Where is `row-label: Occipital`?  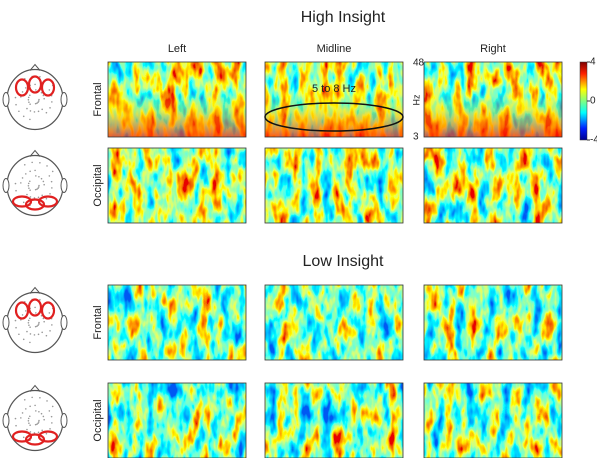
row-label: Occipital is located at coordinates (98, 420).